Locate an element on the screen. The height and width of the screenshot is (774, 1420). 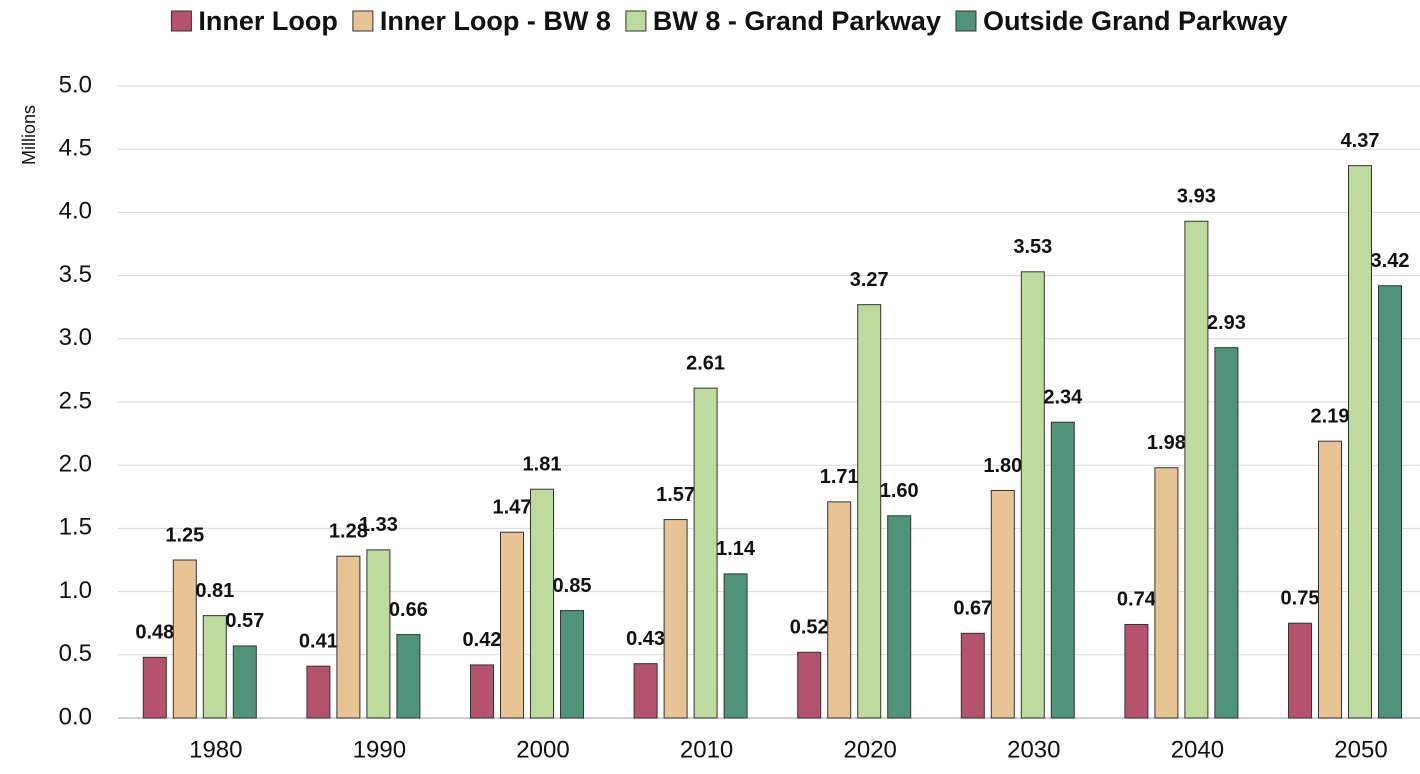
data-label: 0.52 is located at coordinates (809, 628).